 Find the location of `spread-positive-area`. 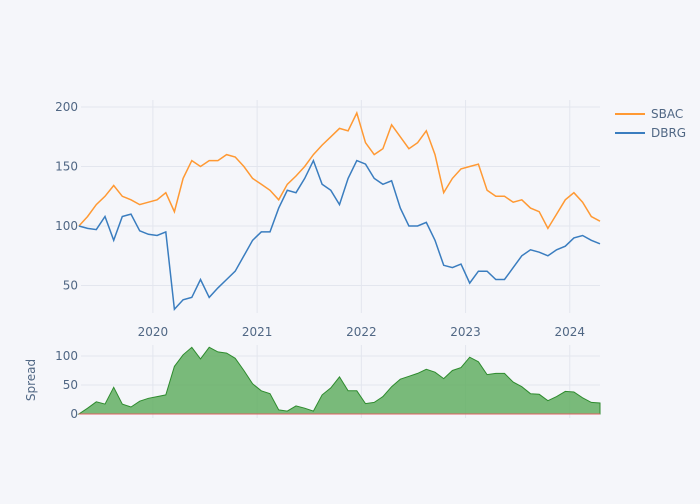

spread-positive-area is located at coordinates (339, 380).